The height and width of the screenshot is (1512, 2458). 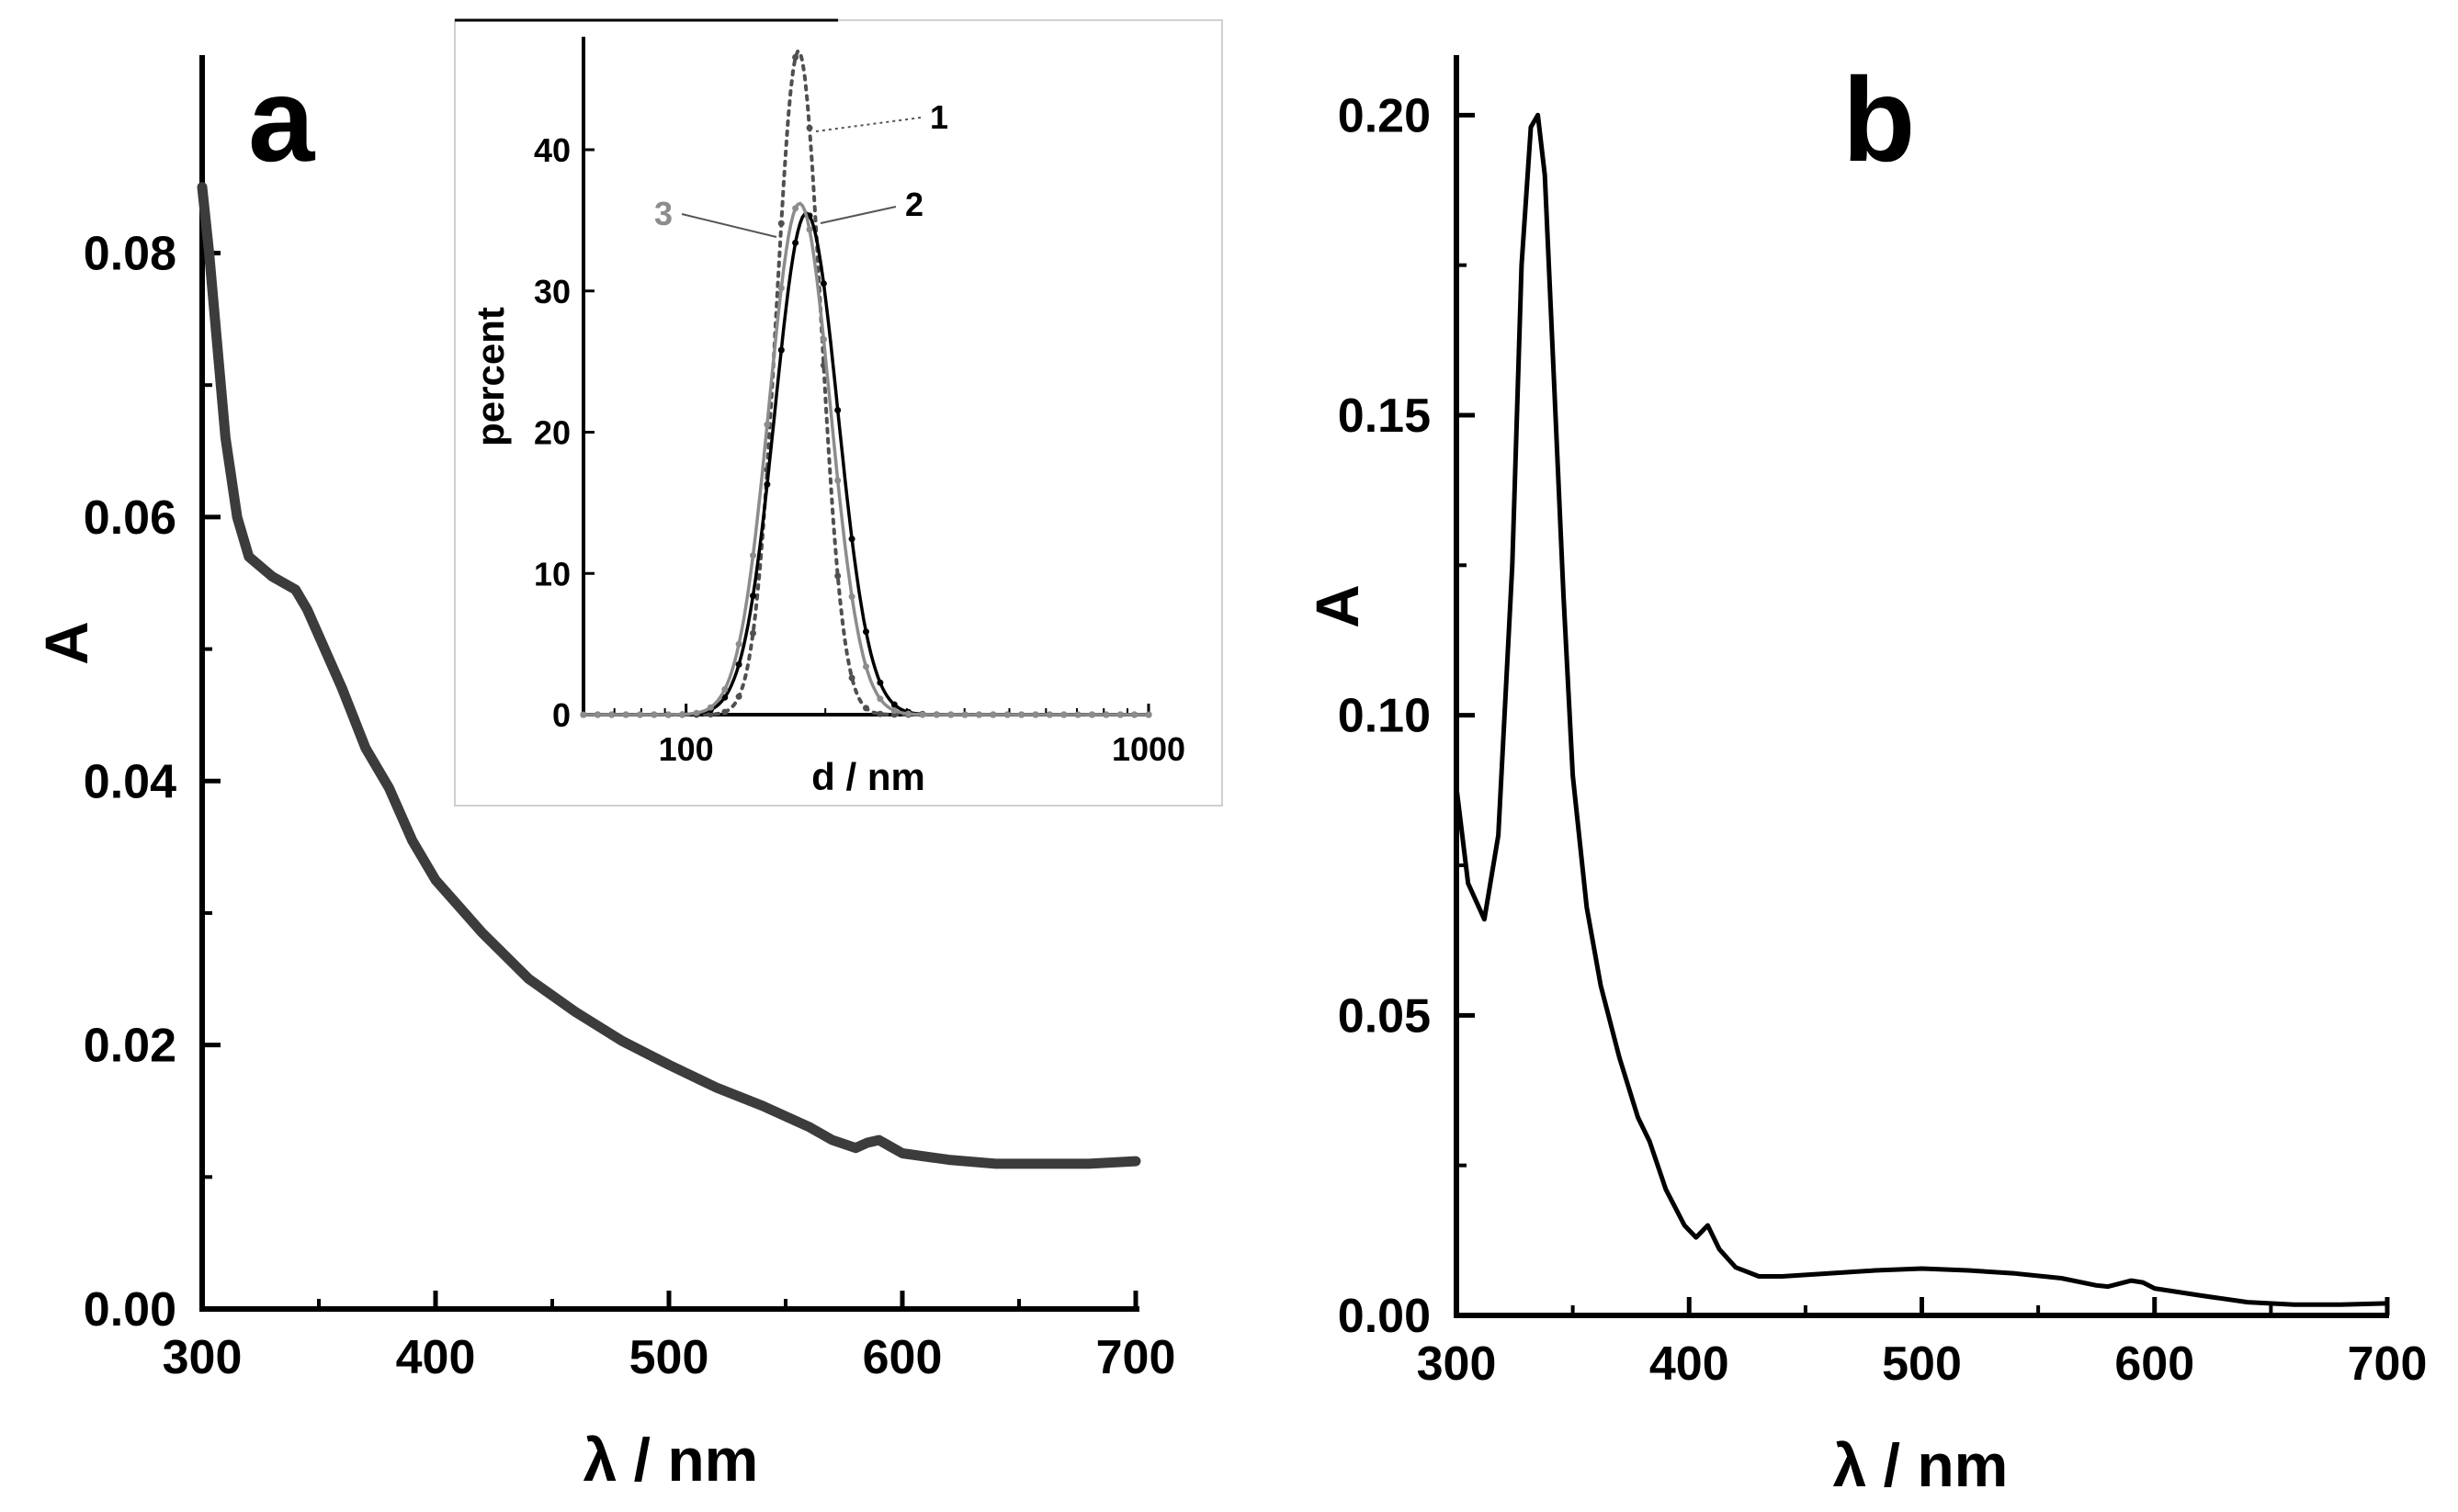 I want to click on panel-a-x-tick-label: 400, so click(x=436, y=1357).